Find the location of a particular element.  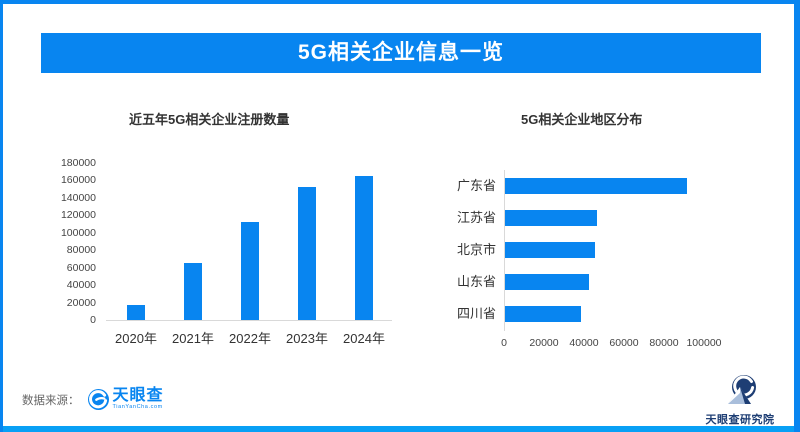

x-axis-tick-label: 0 is located at coordinates (504, 343).